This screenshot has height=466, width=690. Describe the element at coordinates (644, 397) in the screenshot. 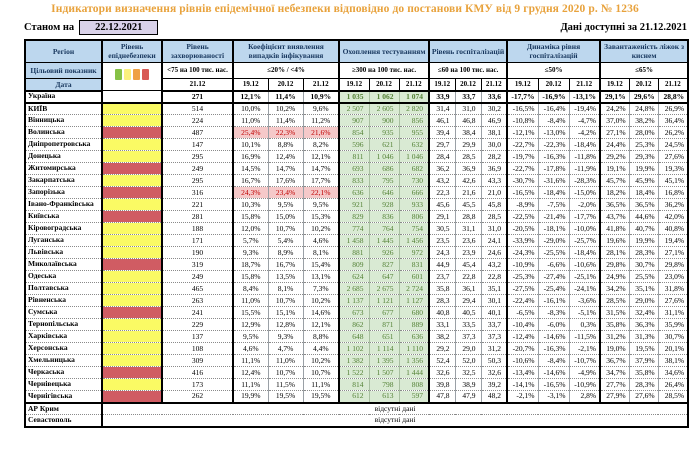

I see `beds-cell: 27,6%` at that location.